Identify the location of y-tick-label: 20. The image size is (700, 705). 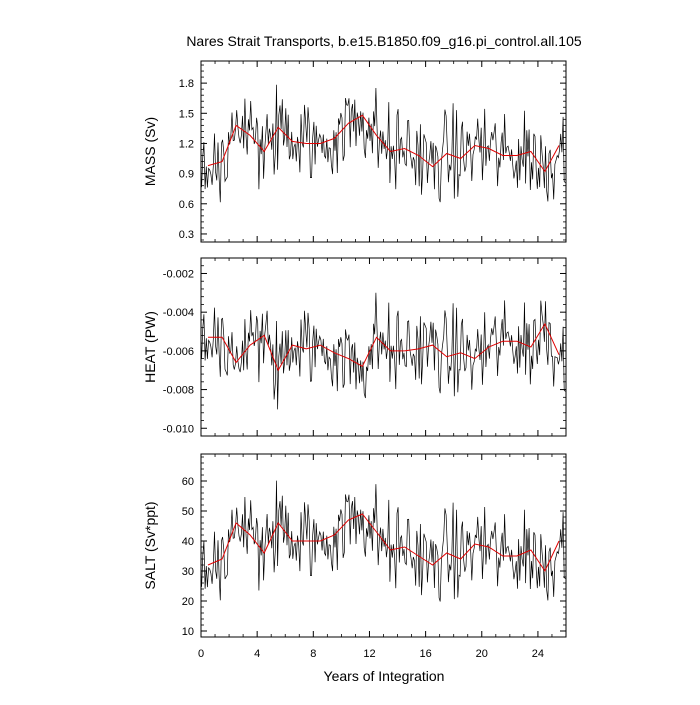
(188, 602).